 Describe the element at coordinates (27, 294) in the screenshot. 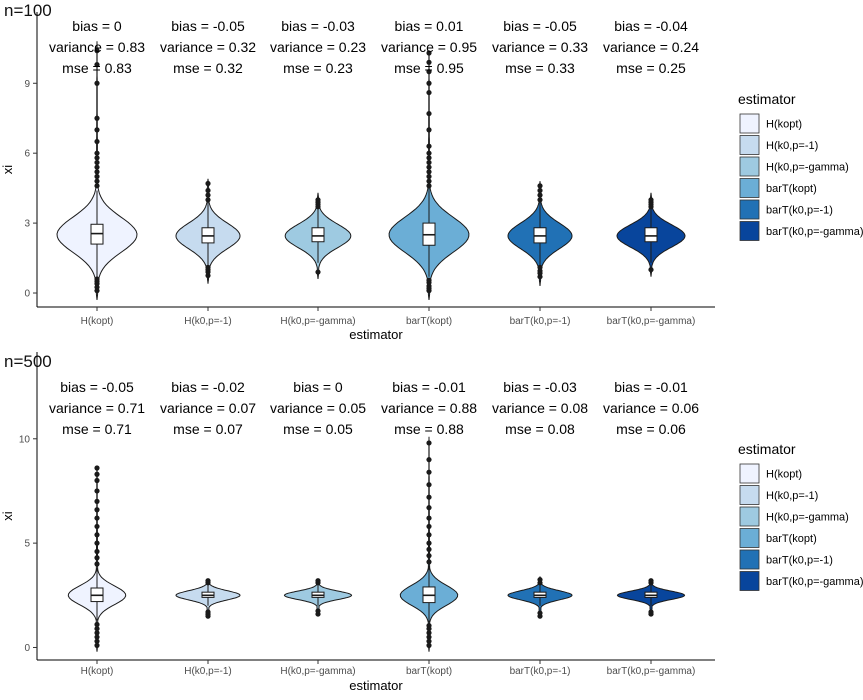

I see `y-tick-label: 0` at that location.